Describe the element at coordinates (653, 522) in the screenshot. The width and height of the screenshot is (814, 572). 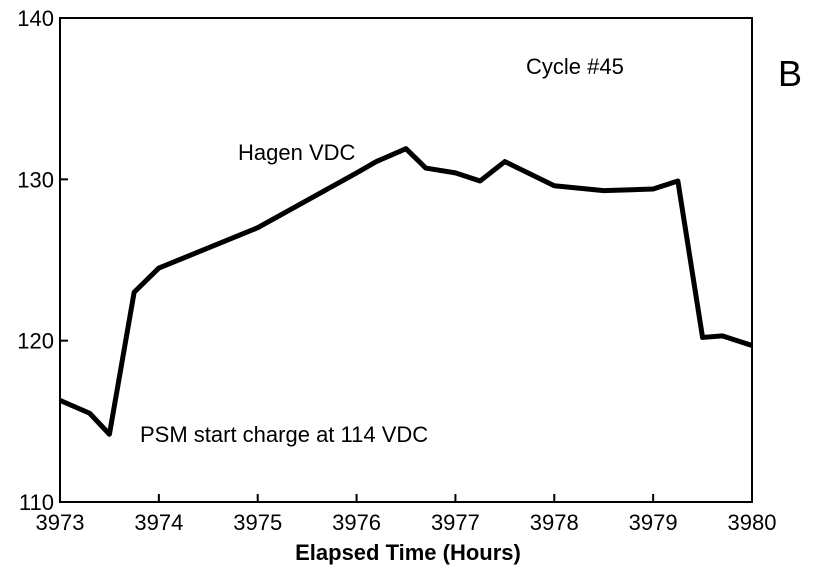
I see `x-tick-label: 3979` at that location.